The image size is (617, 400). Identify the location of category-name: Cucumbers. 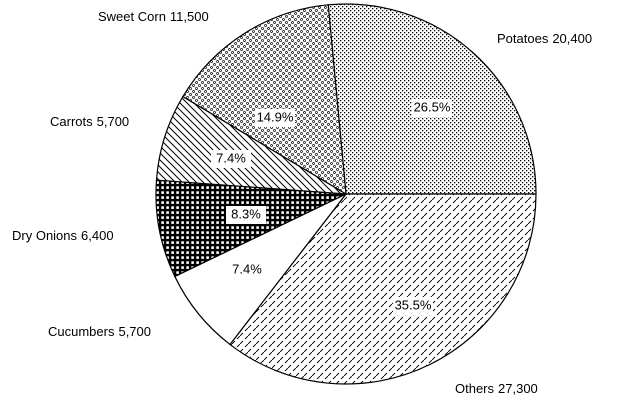
(81, 331).